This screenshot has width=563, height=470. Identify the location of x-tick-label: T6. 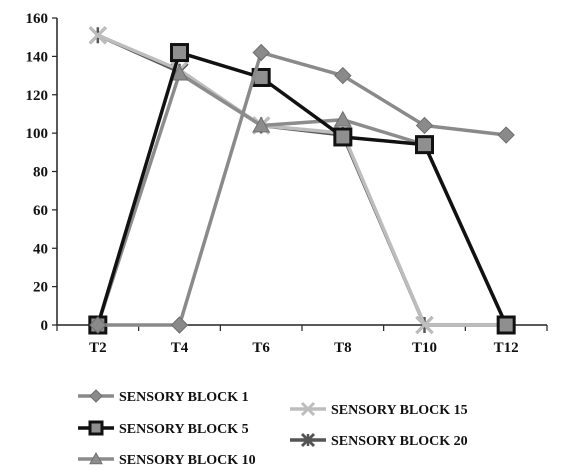
(261, 348).